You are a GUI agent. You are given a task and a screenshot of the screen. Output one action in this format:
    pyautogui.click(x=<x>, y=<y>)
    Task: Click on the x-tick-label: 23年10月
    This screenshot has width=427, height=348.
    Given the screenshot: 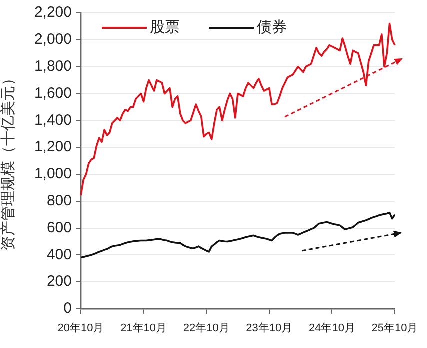 What is the action you would take?
    pyautogui.click(x=269, y=328)
    